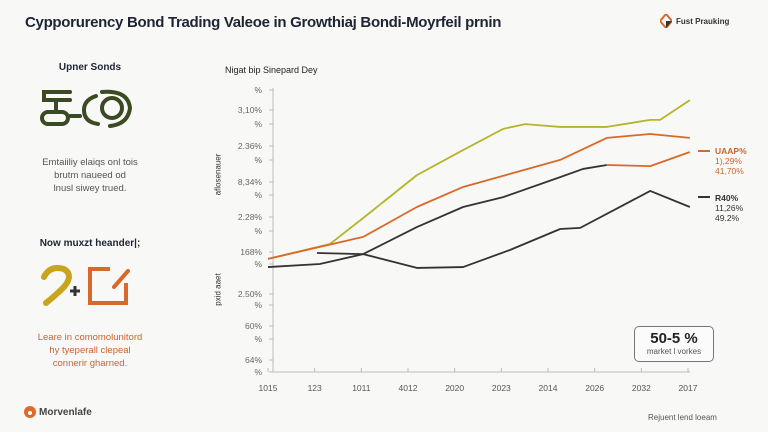  Describe the element at coordinates (249, 110) in the screenshot. I see `y-tick-label: 3,10%` at that location.